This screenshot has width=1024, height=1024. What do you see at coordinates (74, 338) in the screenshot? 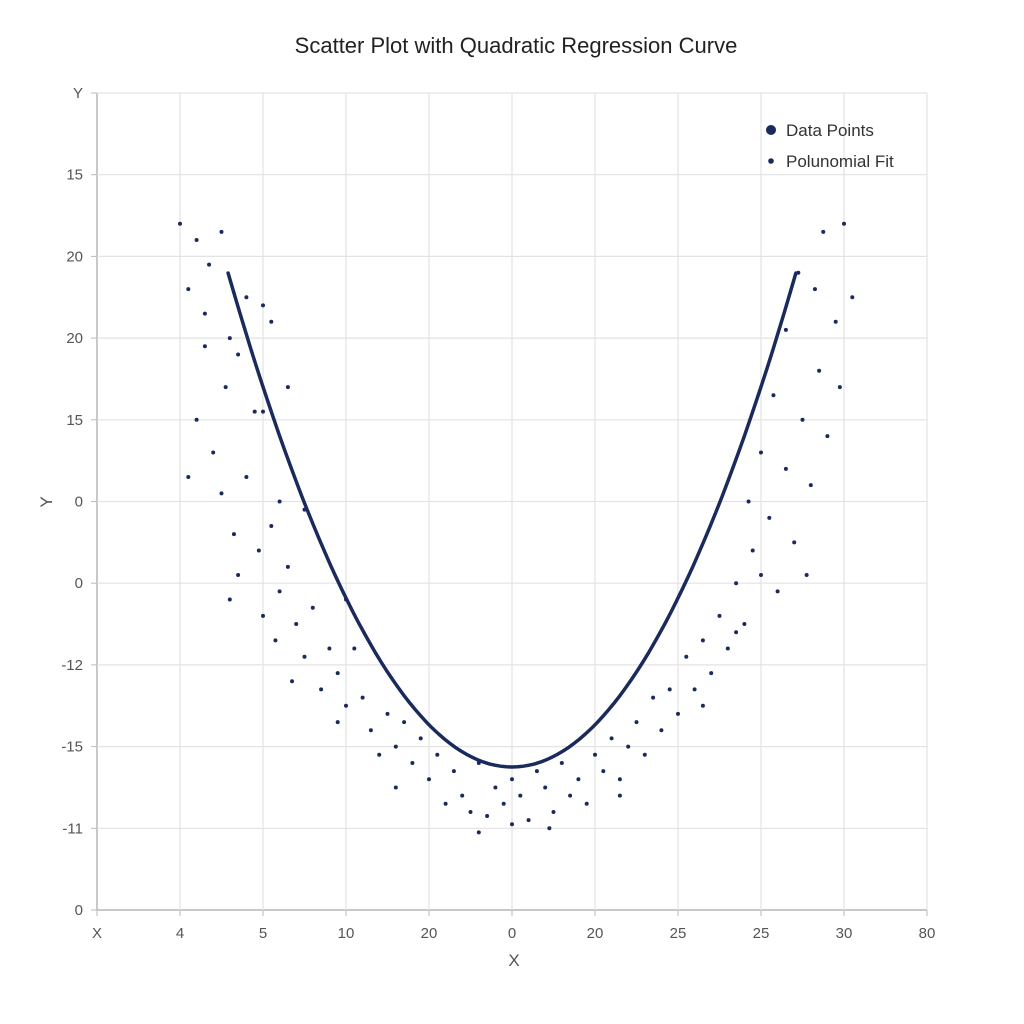
I see `y-tick-label: 20` at bounding box center [74, 338].